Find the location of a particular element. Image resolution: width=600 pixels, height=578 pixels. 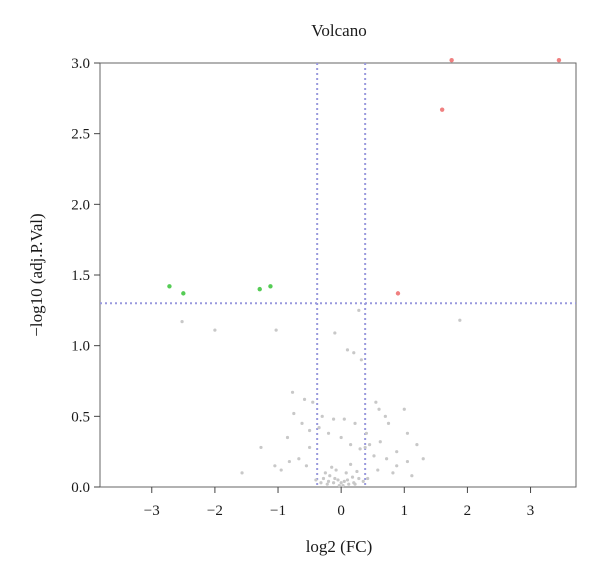

x-tick-label: 1 is located at coordinates (405, 511).